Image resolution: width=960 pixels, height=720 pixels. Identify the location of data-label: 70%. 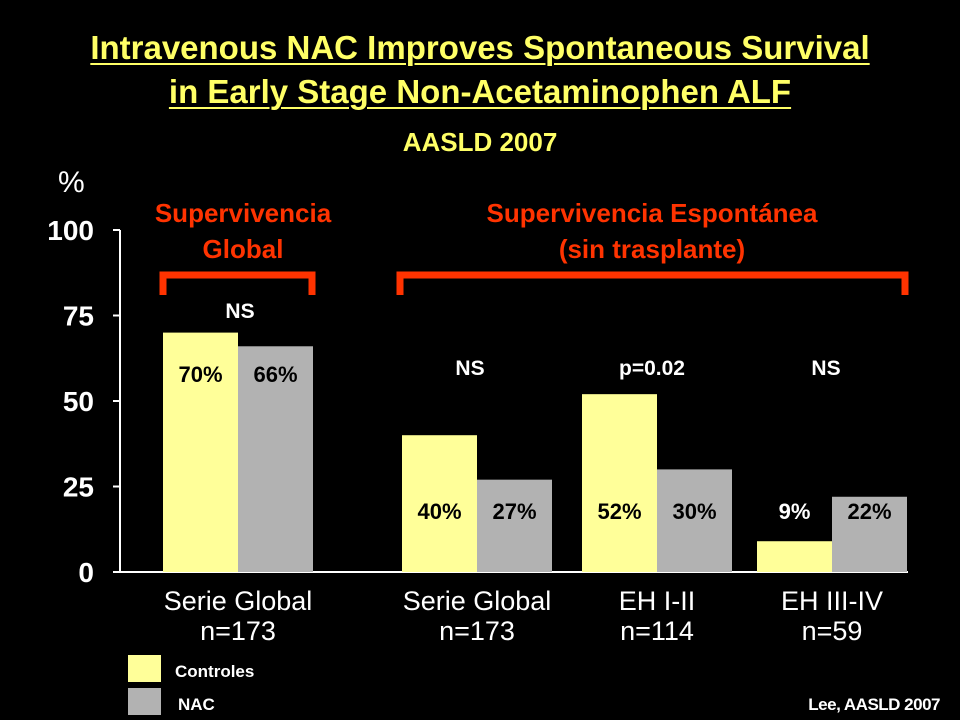
(200, 374).